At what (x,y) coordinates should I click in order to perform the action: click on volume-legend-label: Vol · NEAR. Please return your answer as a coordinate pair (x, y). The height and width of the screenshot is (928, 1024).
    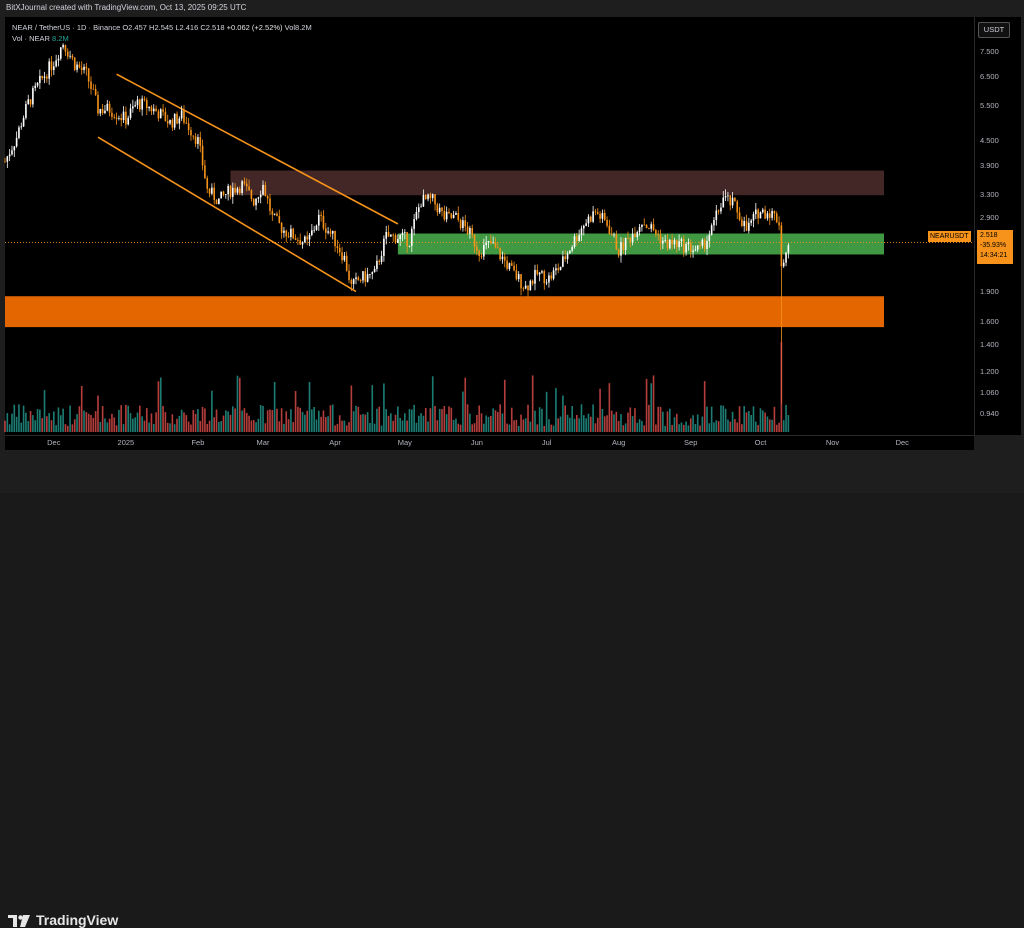
    Looking at the image, I should click on (31, 38).